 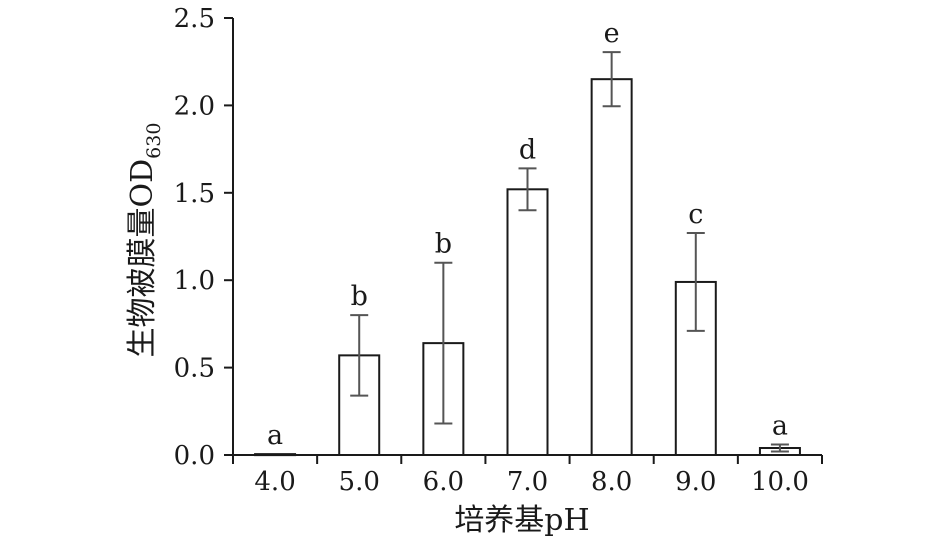 What do you see at coordinates (611, 79) in the screenshot?
I see `error-bar-8.0` at bounding box center [611, 79].